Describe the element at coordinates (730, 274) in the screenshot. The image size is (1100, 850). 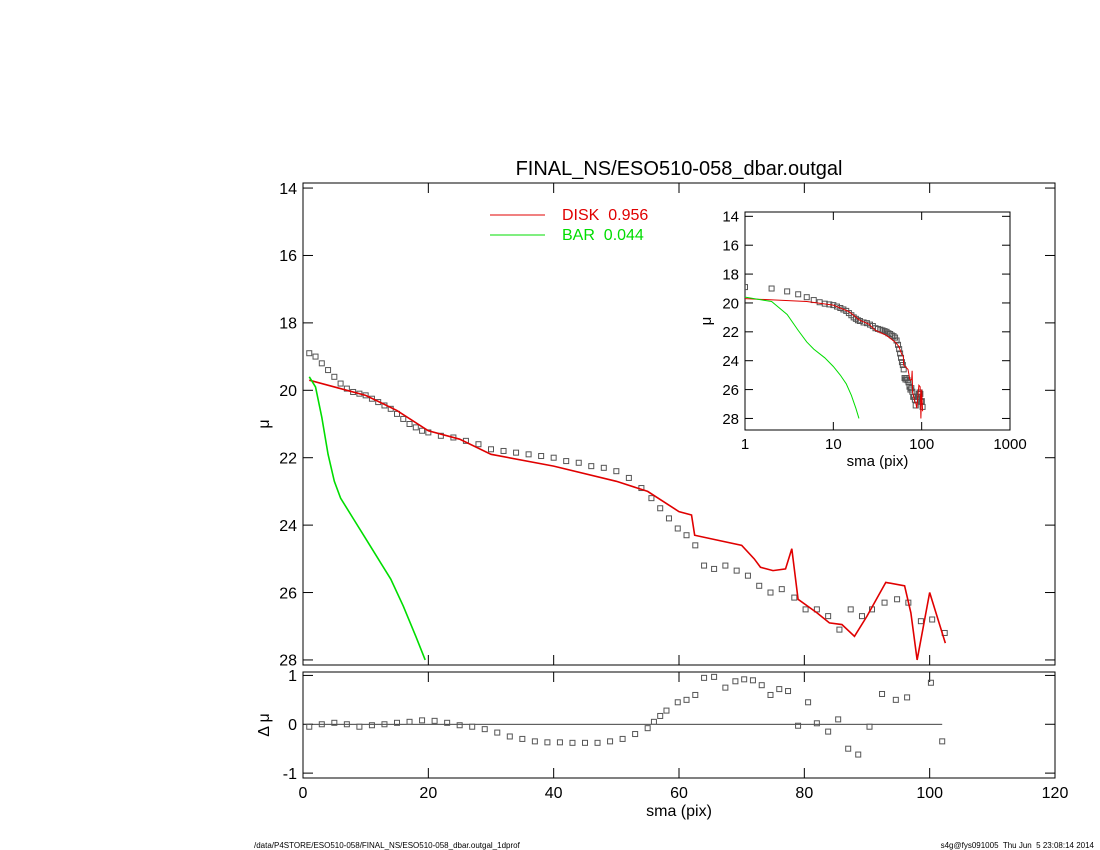
I see `y-tick-label: 18` at that location.